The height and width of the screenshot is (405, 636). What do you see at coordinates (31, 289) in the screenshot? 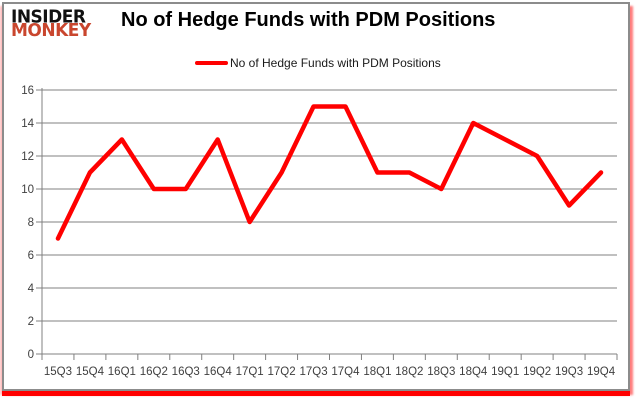
I see `y-axis-tick-label: 4` at bounding box center [31, 289].